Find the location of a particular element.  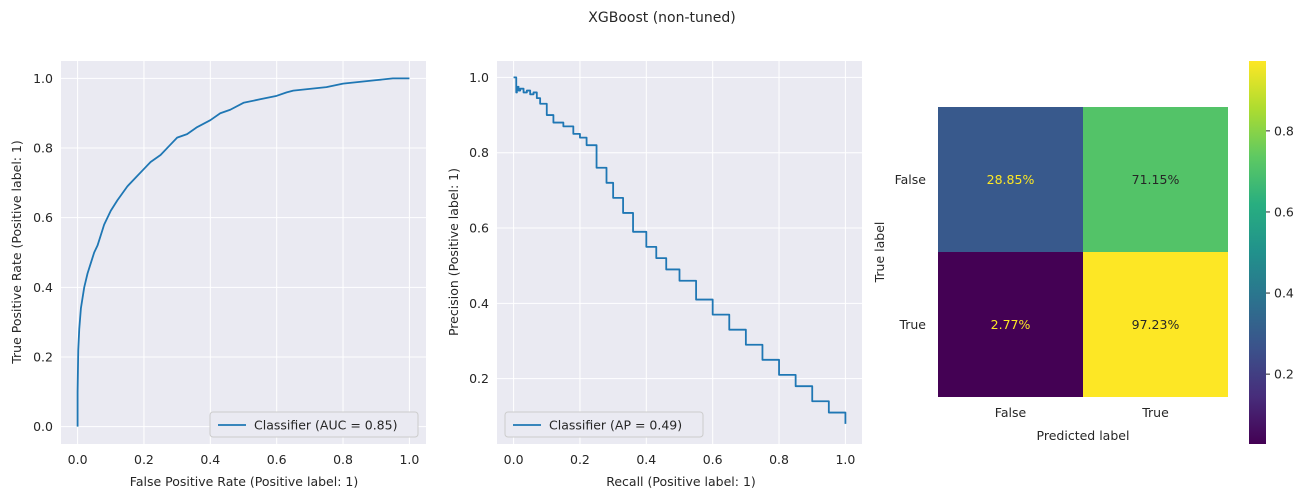

roc-legend: Classifier (AUC = 0.85) is located at coordinates (314, 424).